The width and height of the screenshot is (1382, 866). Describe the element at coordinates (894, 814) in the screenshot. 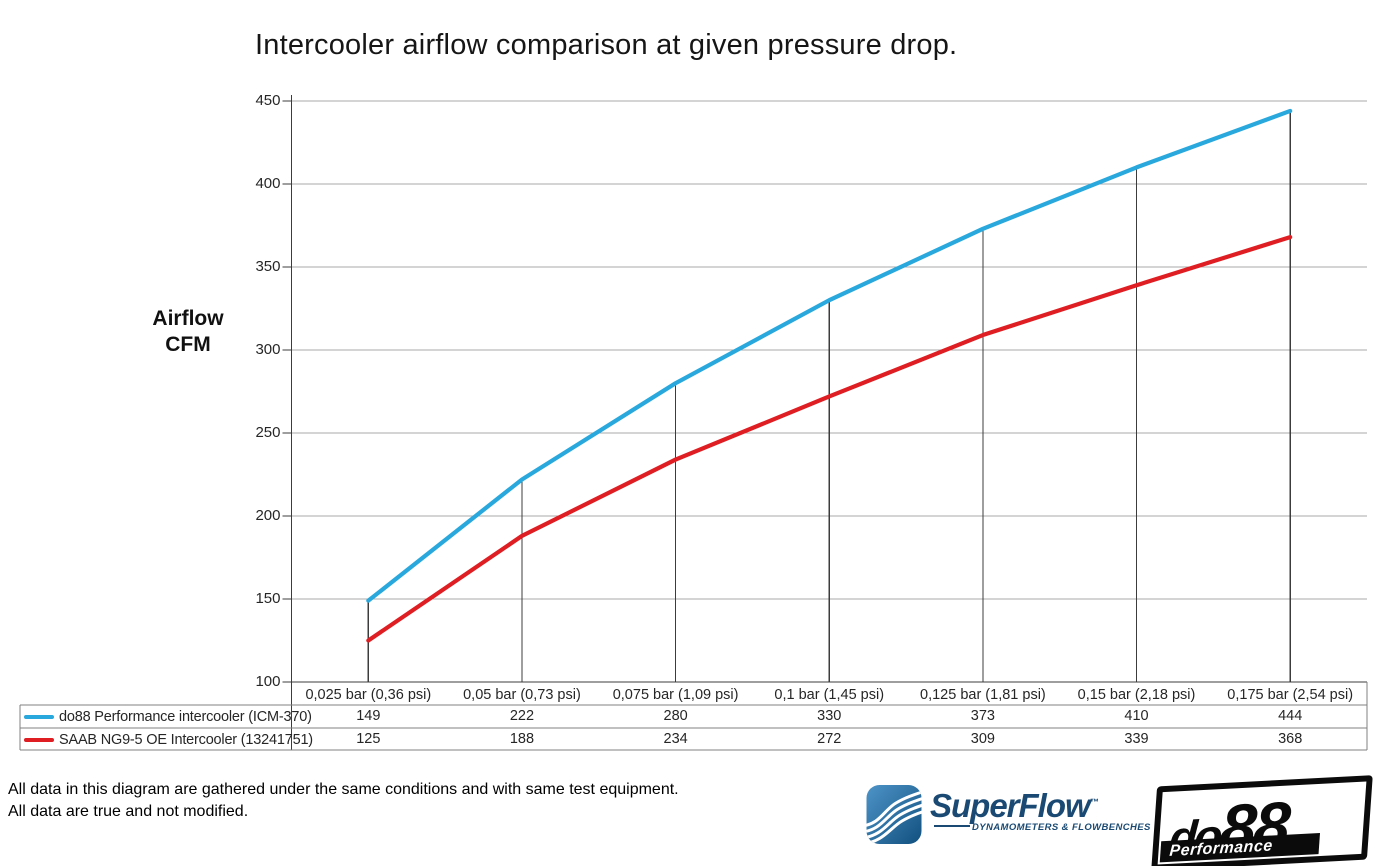

I see `superflow-wave-icon` at that location.